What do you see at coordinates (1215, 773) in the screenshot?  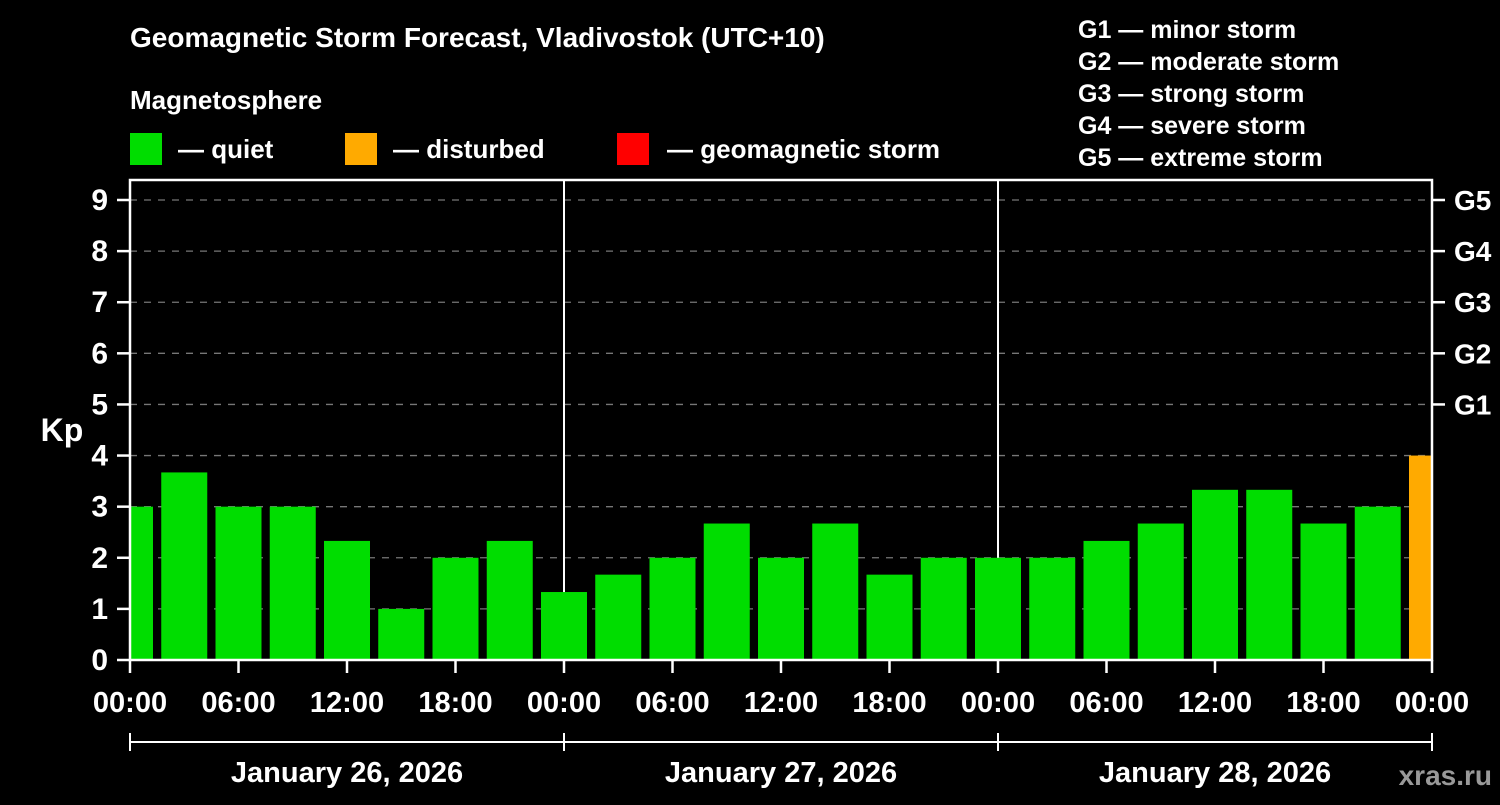 I see `date-label: January 28, 2026` at bounding box center [1215, 773].